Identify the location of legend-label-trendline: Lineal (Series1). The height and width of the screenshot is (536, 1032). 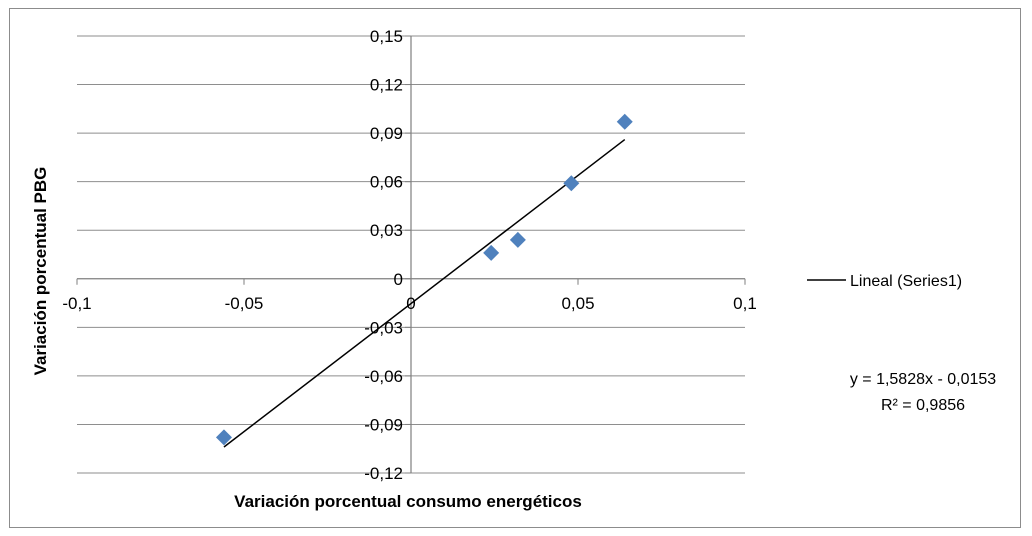
(906, 281).